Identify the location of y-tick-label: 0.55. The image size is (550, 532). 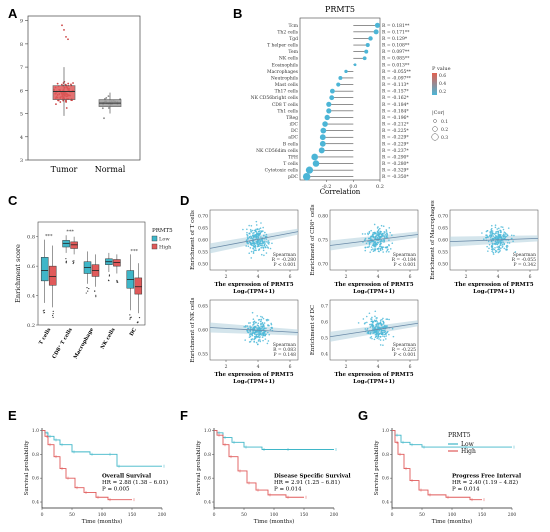
(443, 253).